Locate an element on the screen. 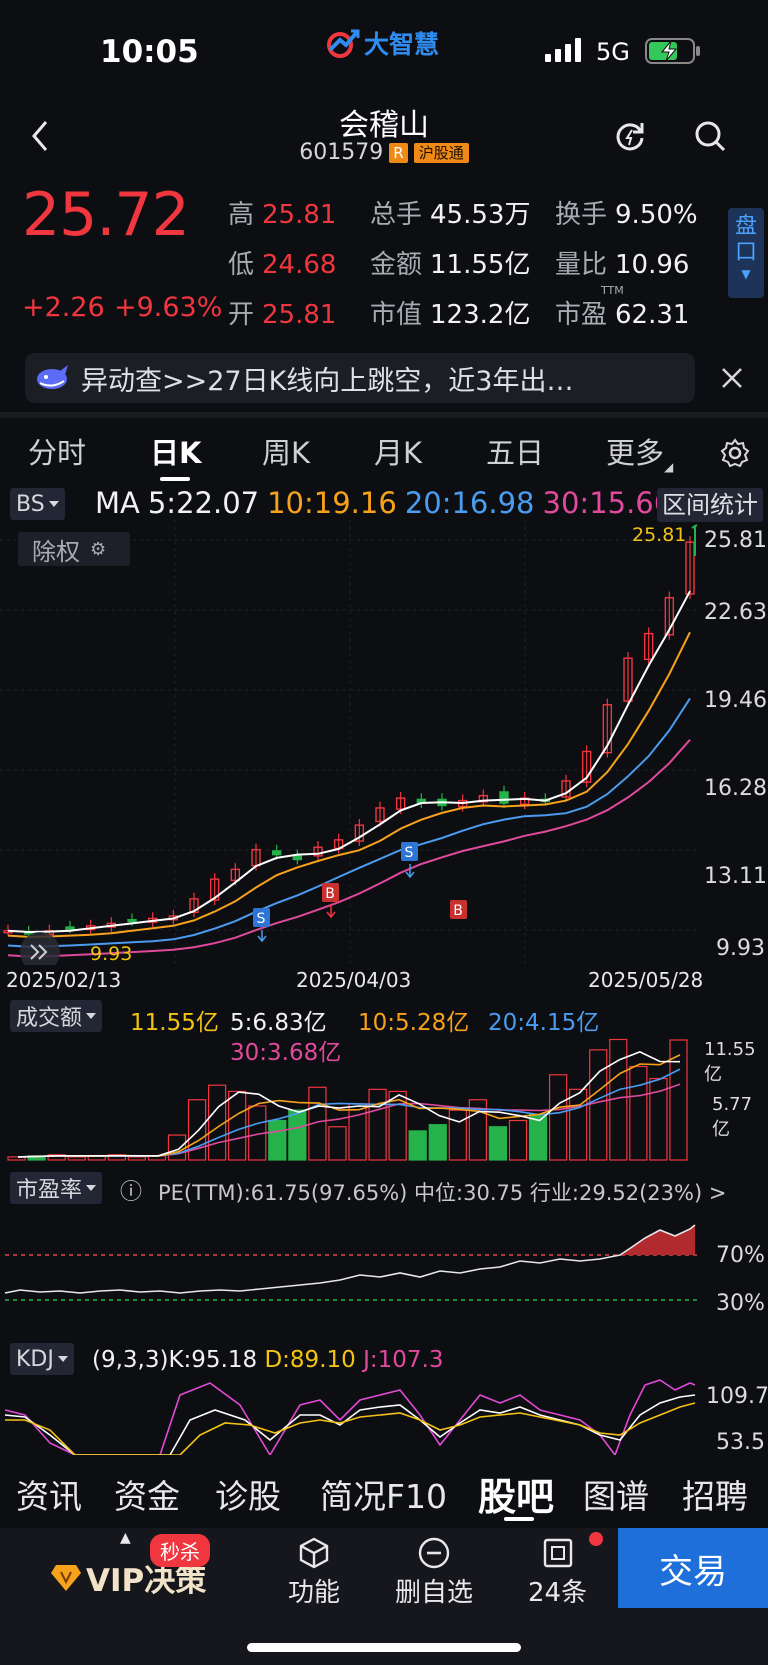  alert-icon-wrap is located at coordinates (53, 378).